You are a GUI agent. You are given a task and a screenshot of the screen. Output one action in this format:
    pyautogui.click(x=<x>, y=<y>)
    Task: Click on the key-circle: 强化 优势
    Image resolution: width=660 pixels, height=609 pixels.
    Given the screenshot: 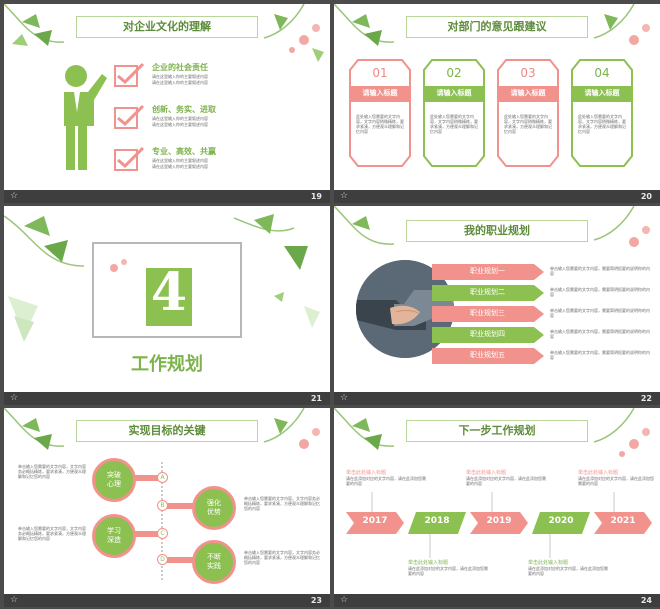 What is the action you would take?
    pyautogui.click(x=214, y=508)
    